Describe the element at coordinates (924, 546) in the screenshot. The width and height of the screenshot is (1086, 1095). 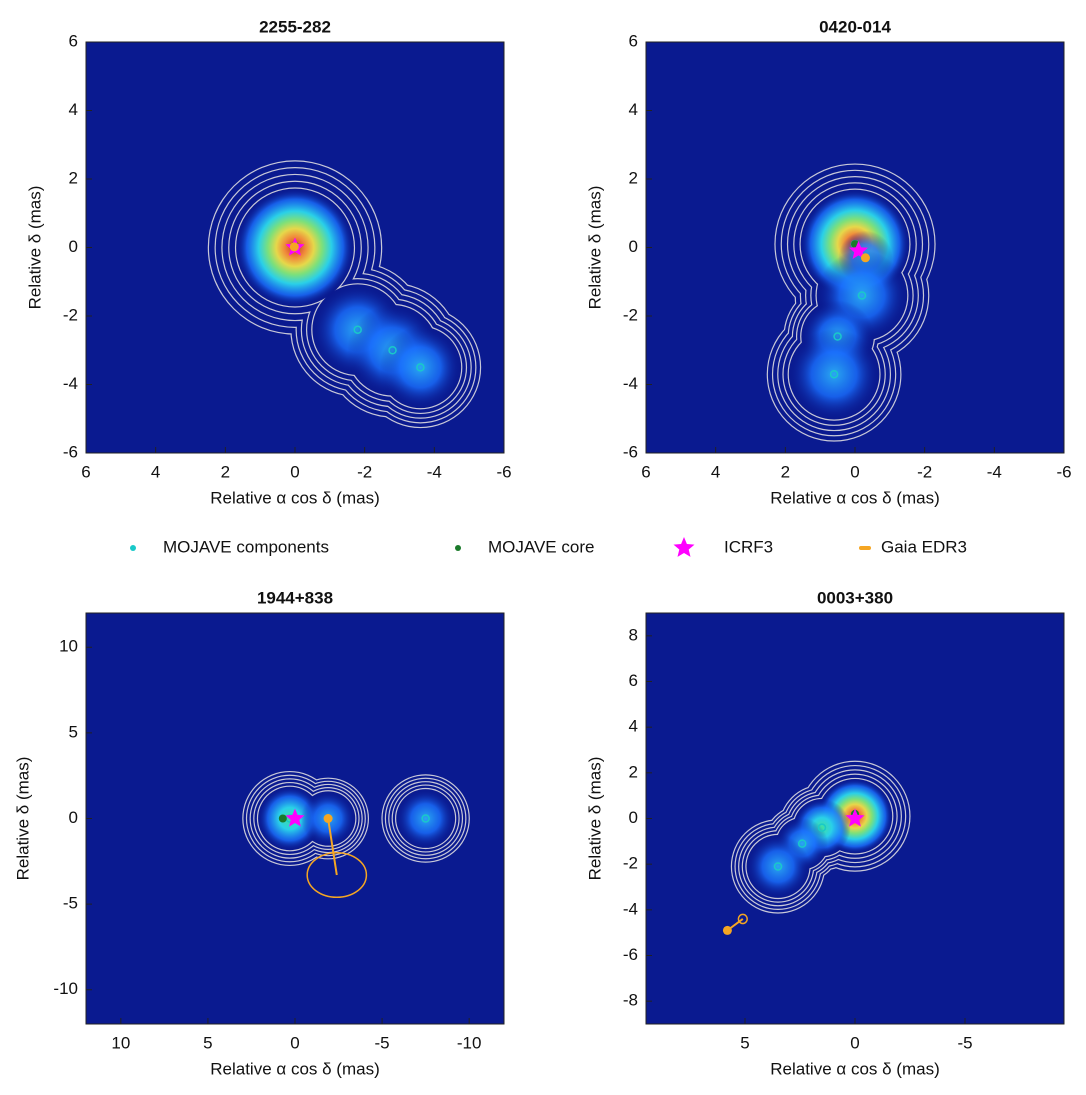
I see `legend-label: Gaia EDR3` at that location.